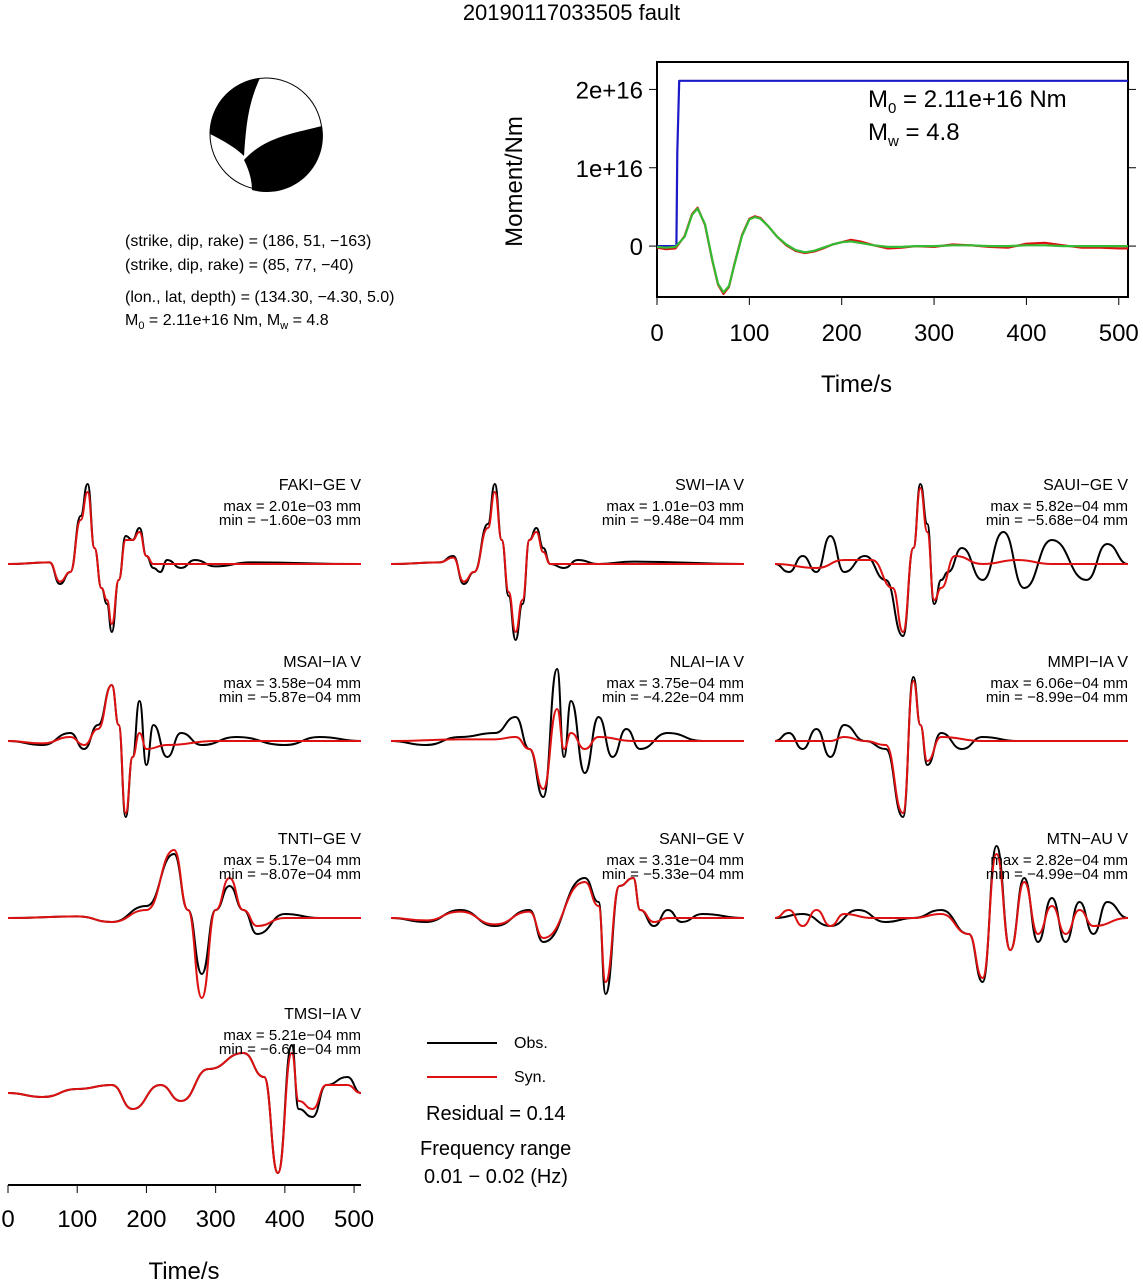 This screenshot has height=1281, width=1143. I want to click on station-max: max = 3.75e−04 mm, so click(675, 683).